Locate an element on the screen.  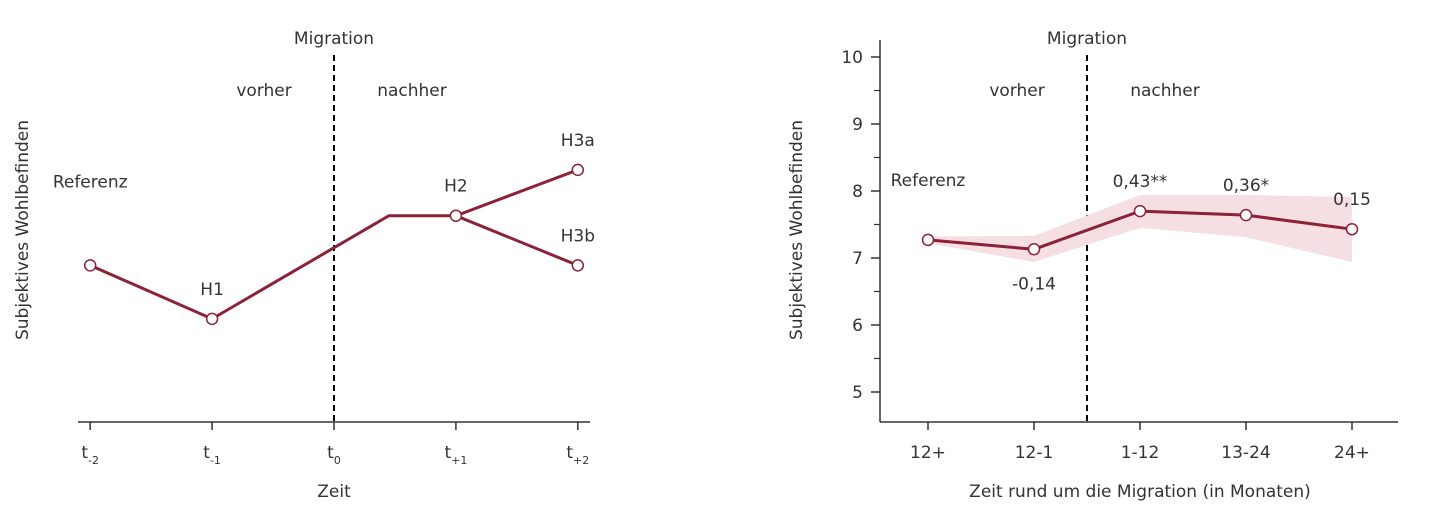
x-tick-label: t0 is located at coordinates (334, 455).